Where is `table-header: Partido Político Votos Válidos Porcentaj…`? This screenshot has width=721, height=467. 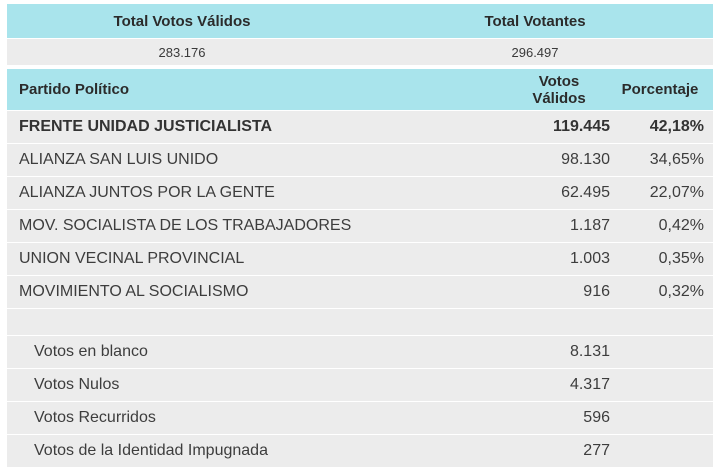 table-header: Partido Político Votos Válidos Porcentaj… is located at coordinates (360, 89).